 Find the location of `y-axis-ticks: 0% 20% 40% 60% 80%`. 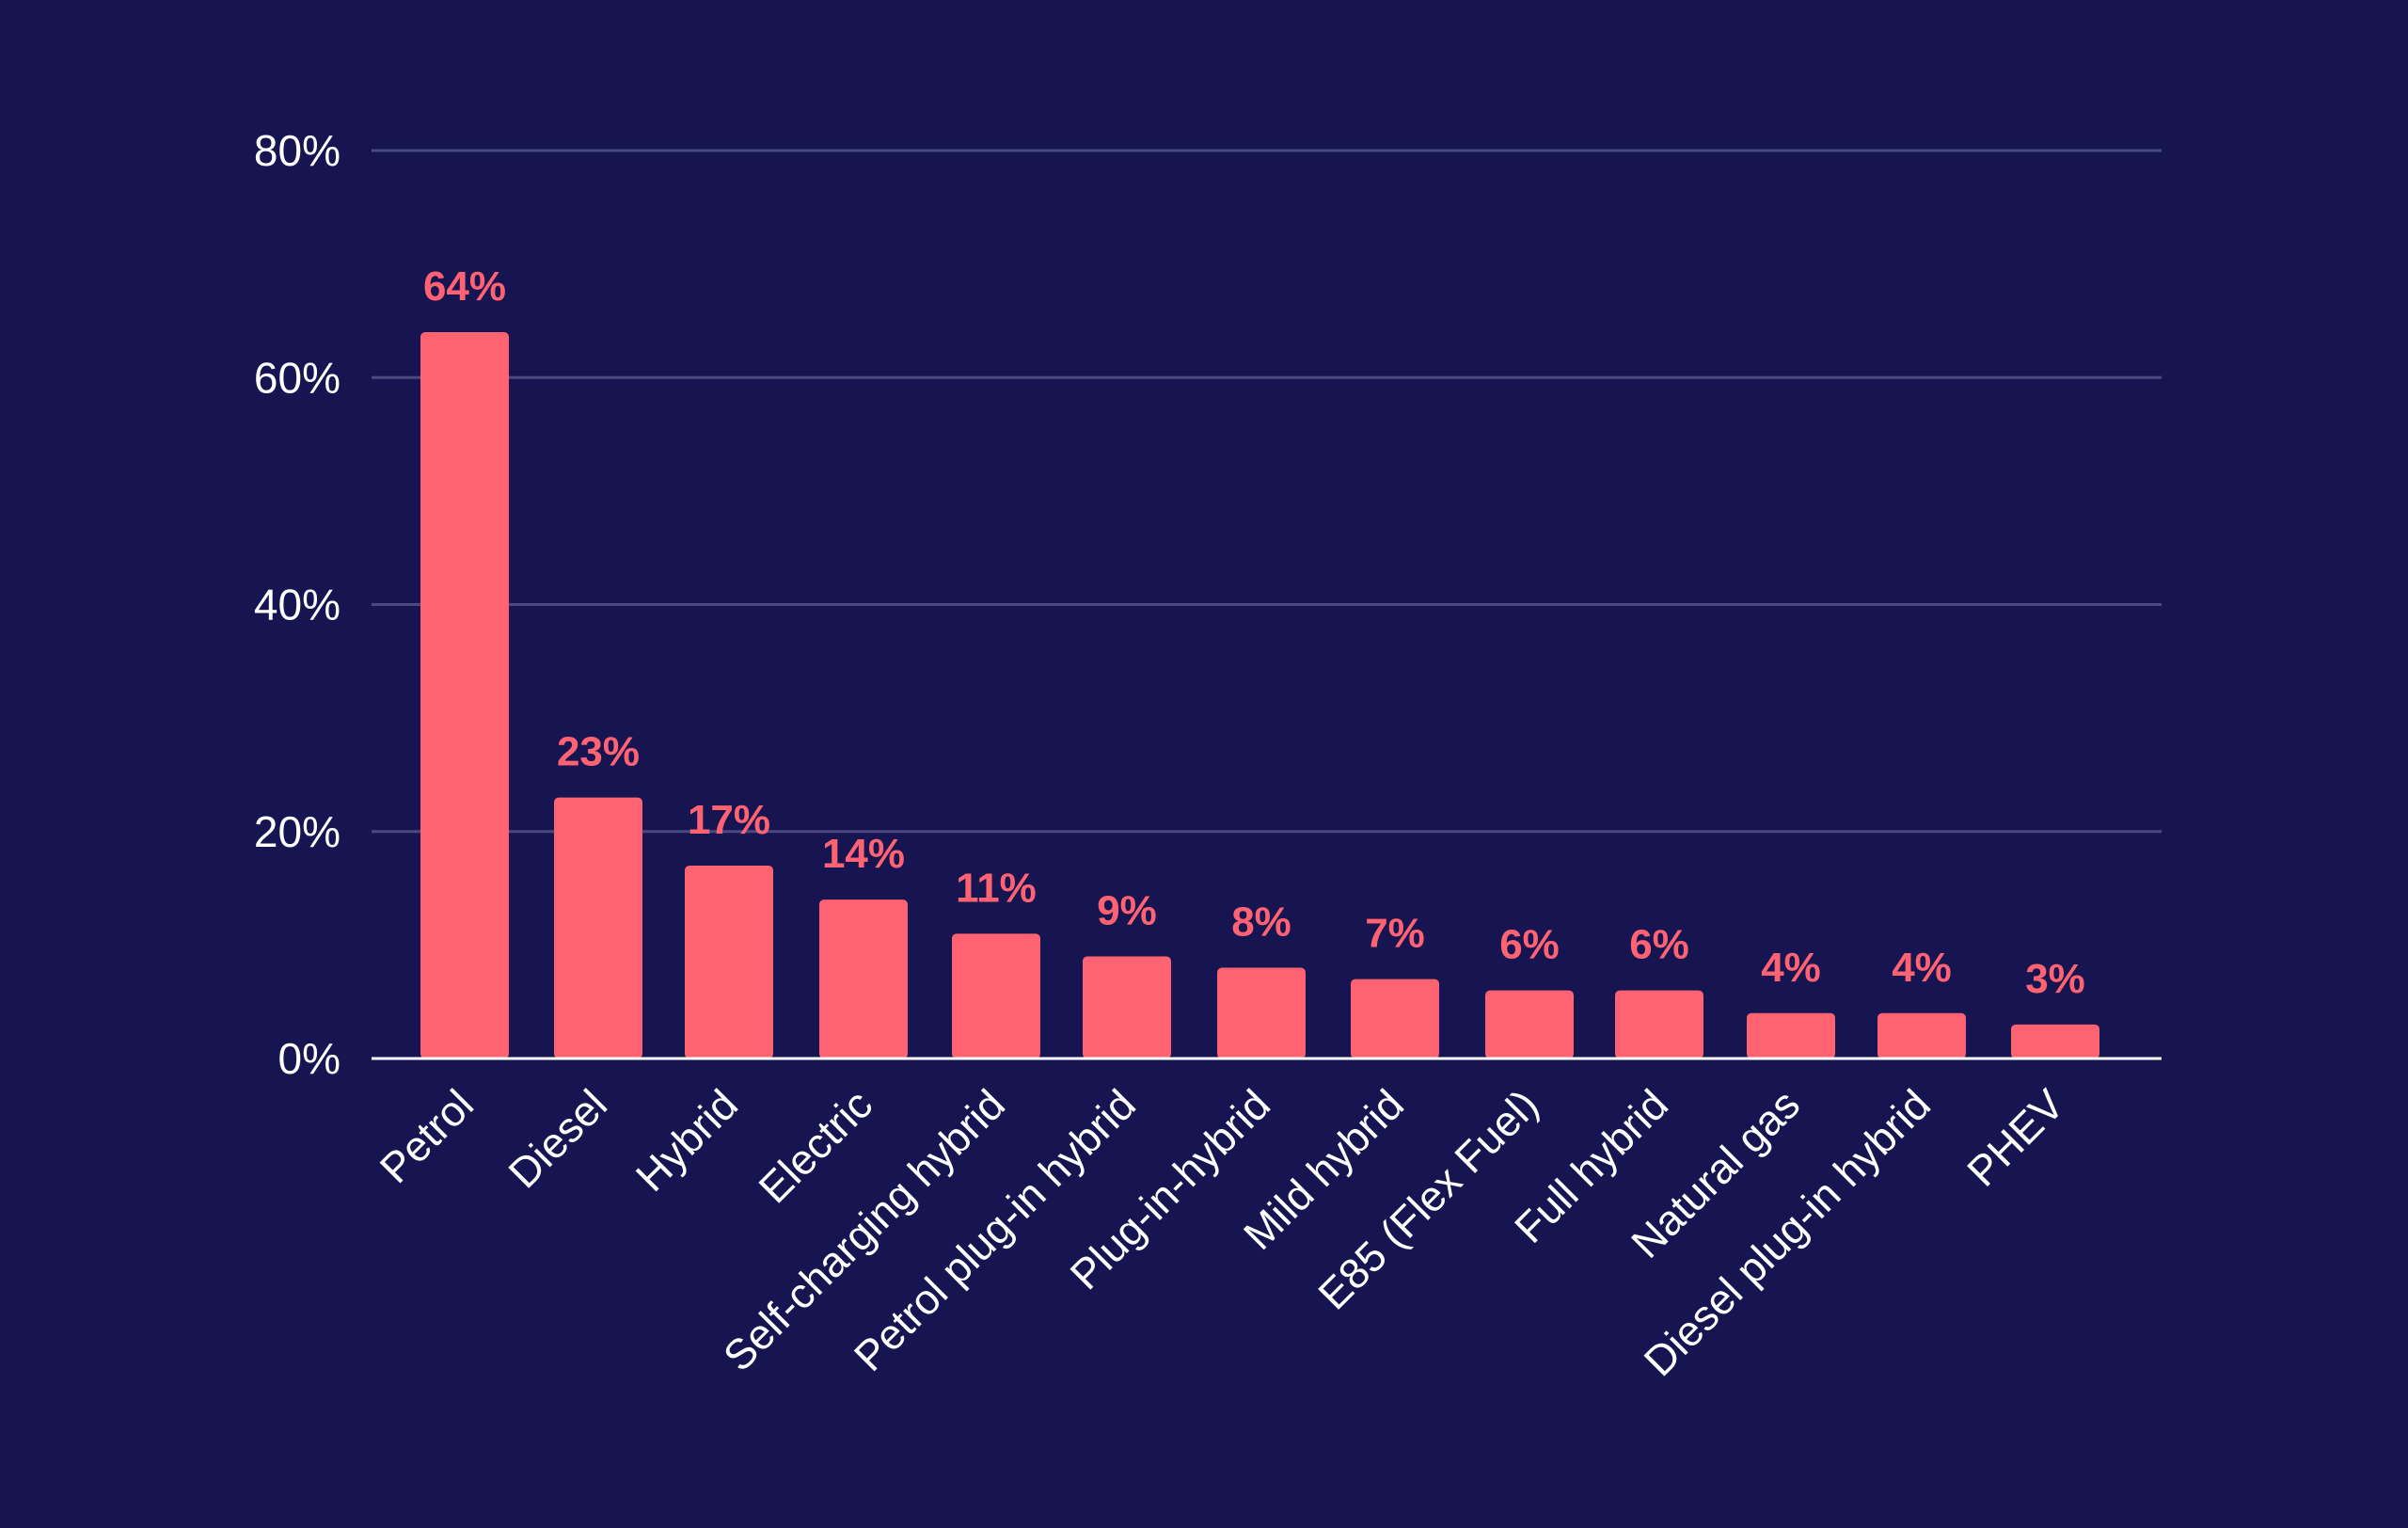

y-axis-ticks: 0% 20% 40% 60% 80% is located at coordinates (298, 605).